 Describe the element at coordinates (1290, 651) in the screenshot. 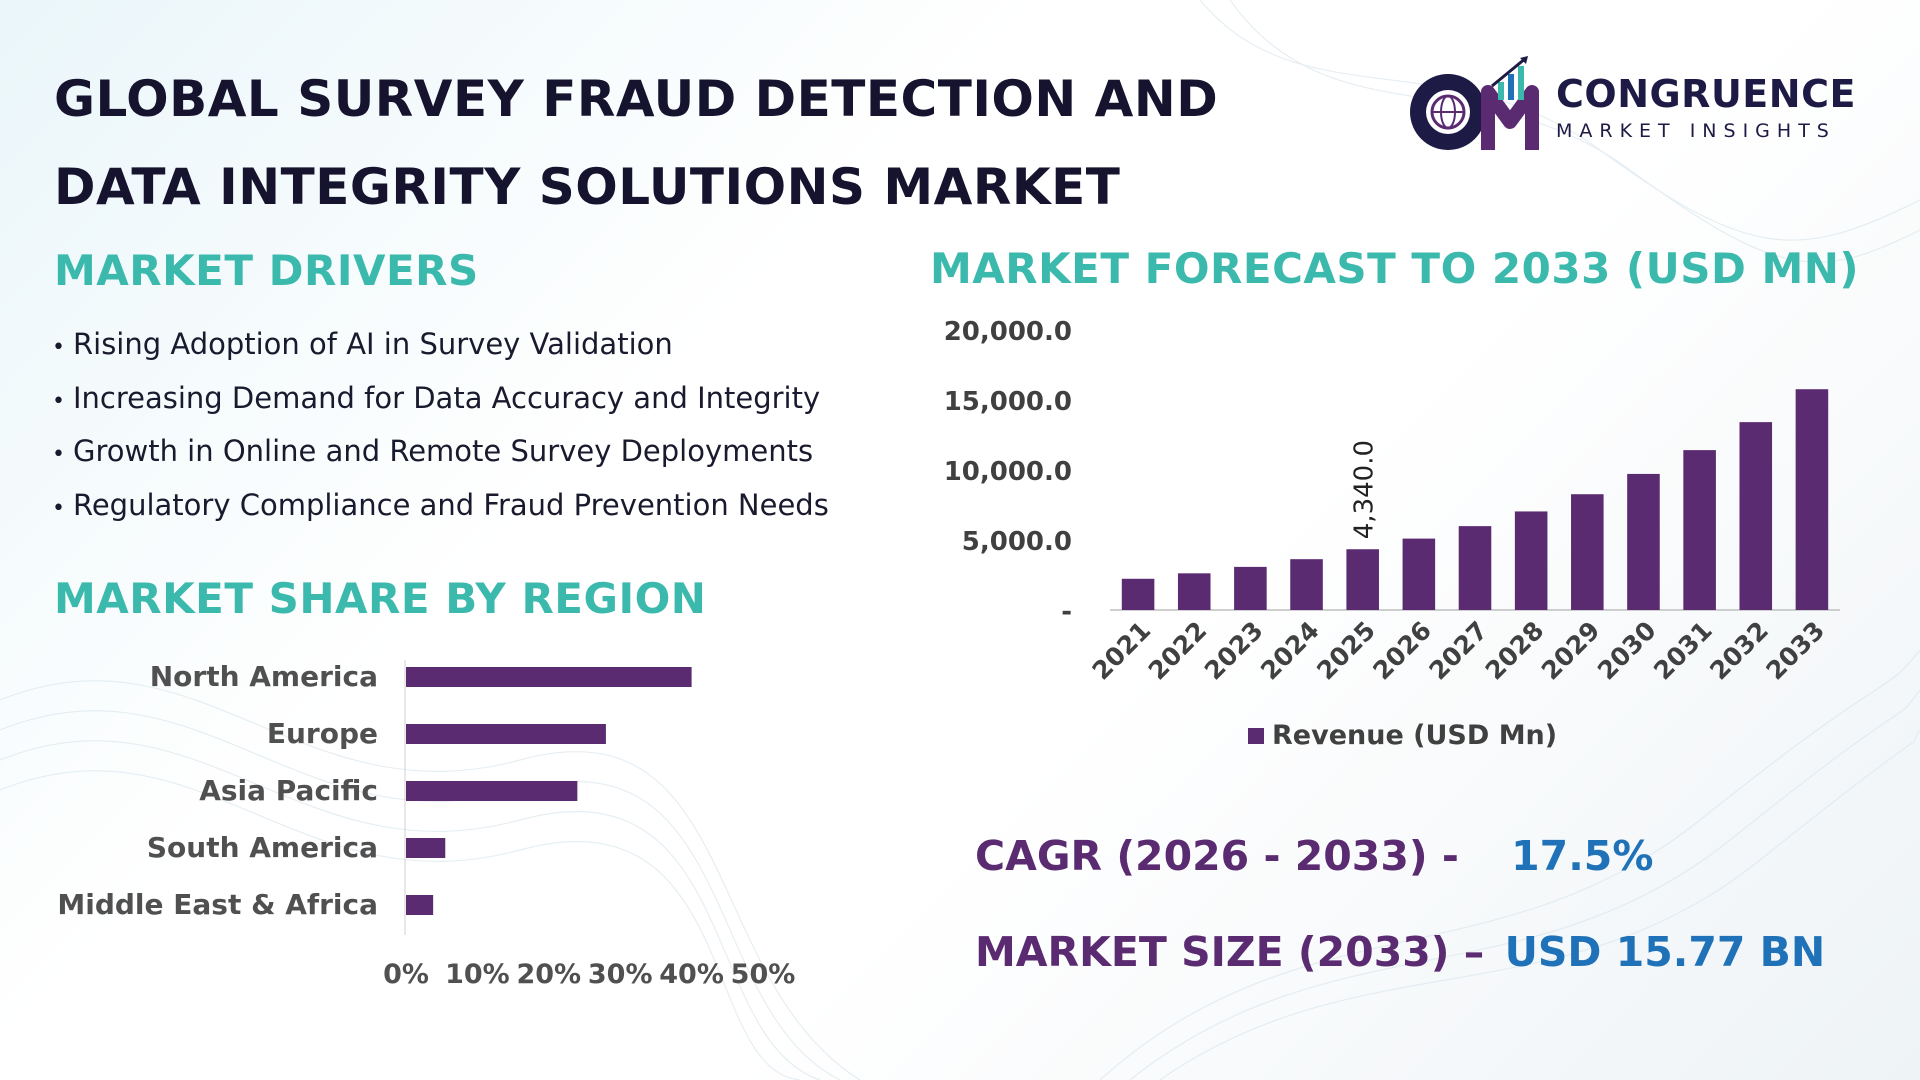

I see `x-tick-label: 2024` at that location.